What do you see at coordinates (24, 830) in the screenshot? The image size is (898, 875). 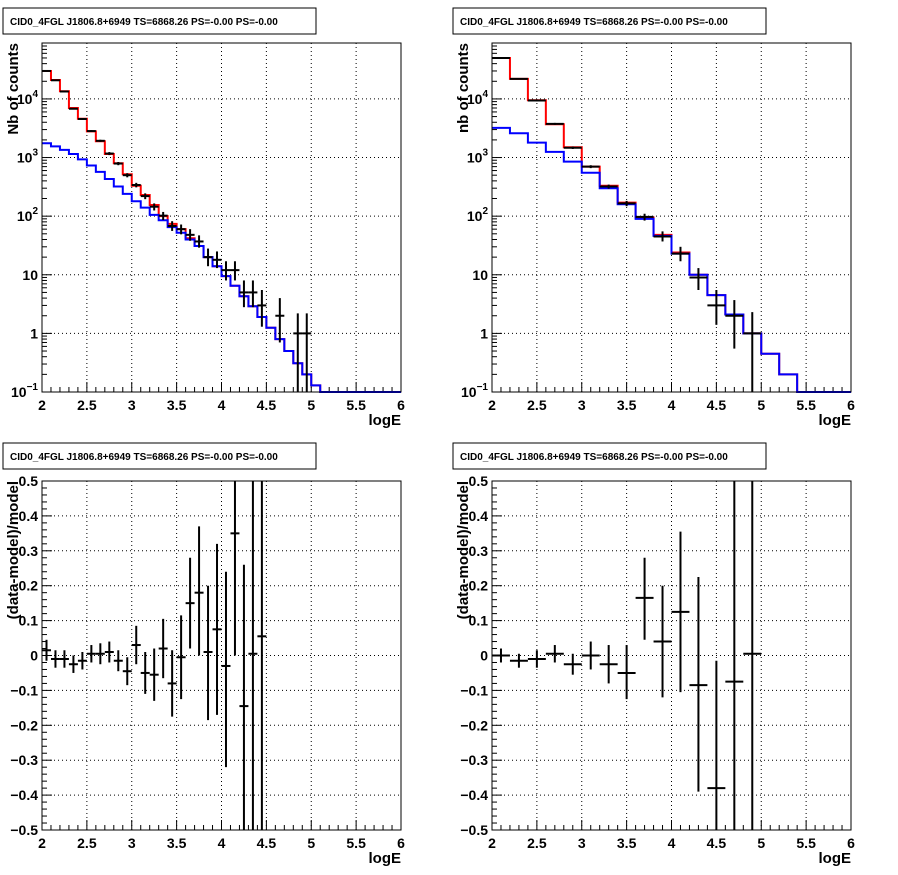 I see `y-tick-label: −0.5` at bounding box center [24, 830].